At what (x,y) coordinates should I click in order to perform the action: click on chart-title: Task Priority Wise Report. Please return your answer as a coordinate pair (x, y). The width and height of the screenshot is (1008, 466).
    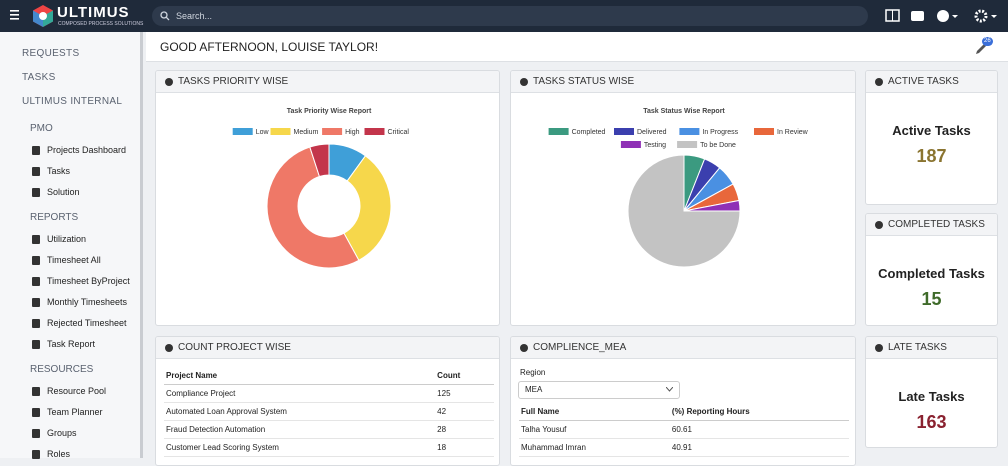
    Looking at the image, I should click on (329, 111).